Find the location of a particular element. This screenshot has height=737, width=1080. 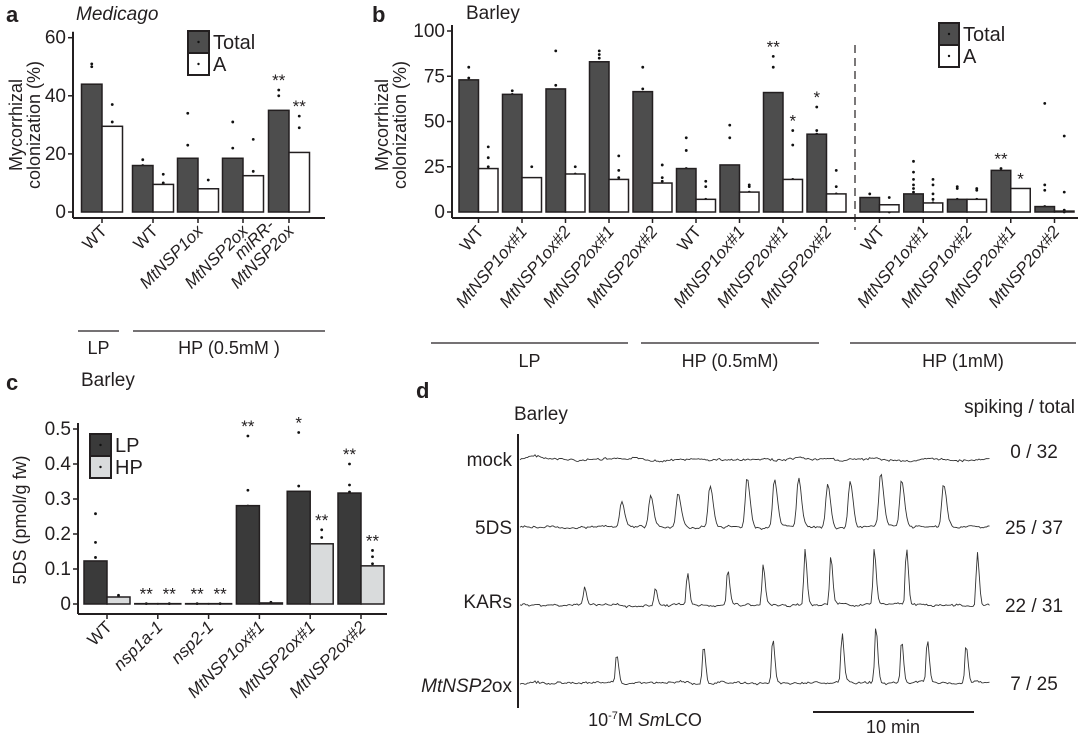

legend-label: A is located at coordinates (970, 57).